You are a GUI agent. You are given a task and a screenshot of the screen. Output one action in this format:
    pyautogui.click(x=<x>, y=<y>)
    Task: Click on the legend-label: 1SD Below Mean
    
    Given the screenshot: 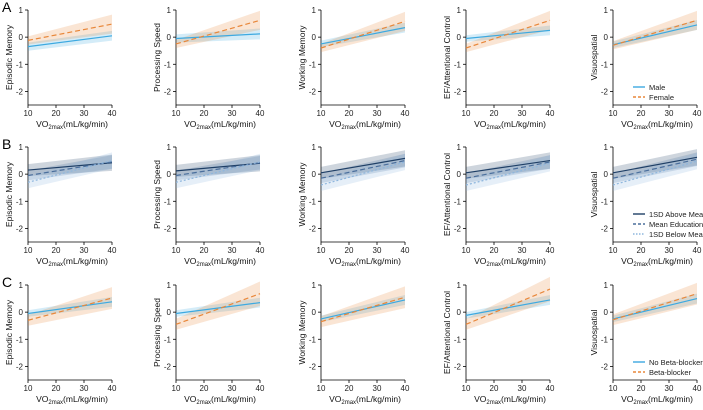 What is the action you would take?
    pyautogui.click(x=676, y=234)
    